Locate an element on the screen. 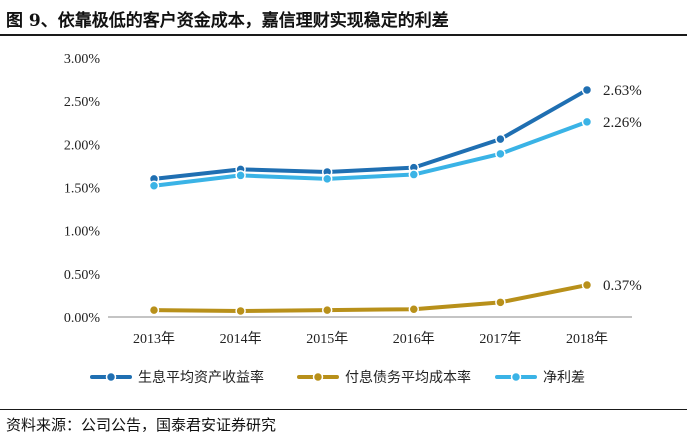  legend-item: 净利差 is located at coordinates (540, 378).